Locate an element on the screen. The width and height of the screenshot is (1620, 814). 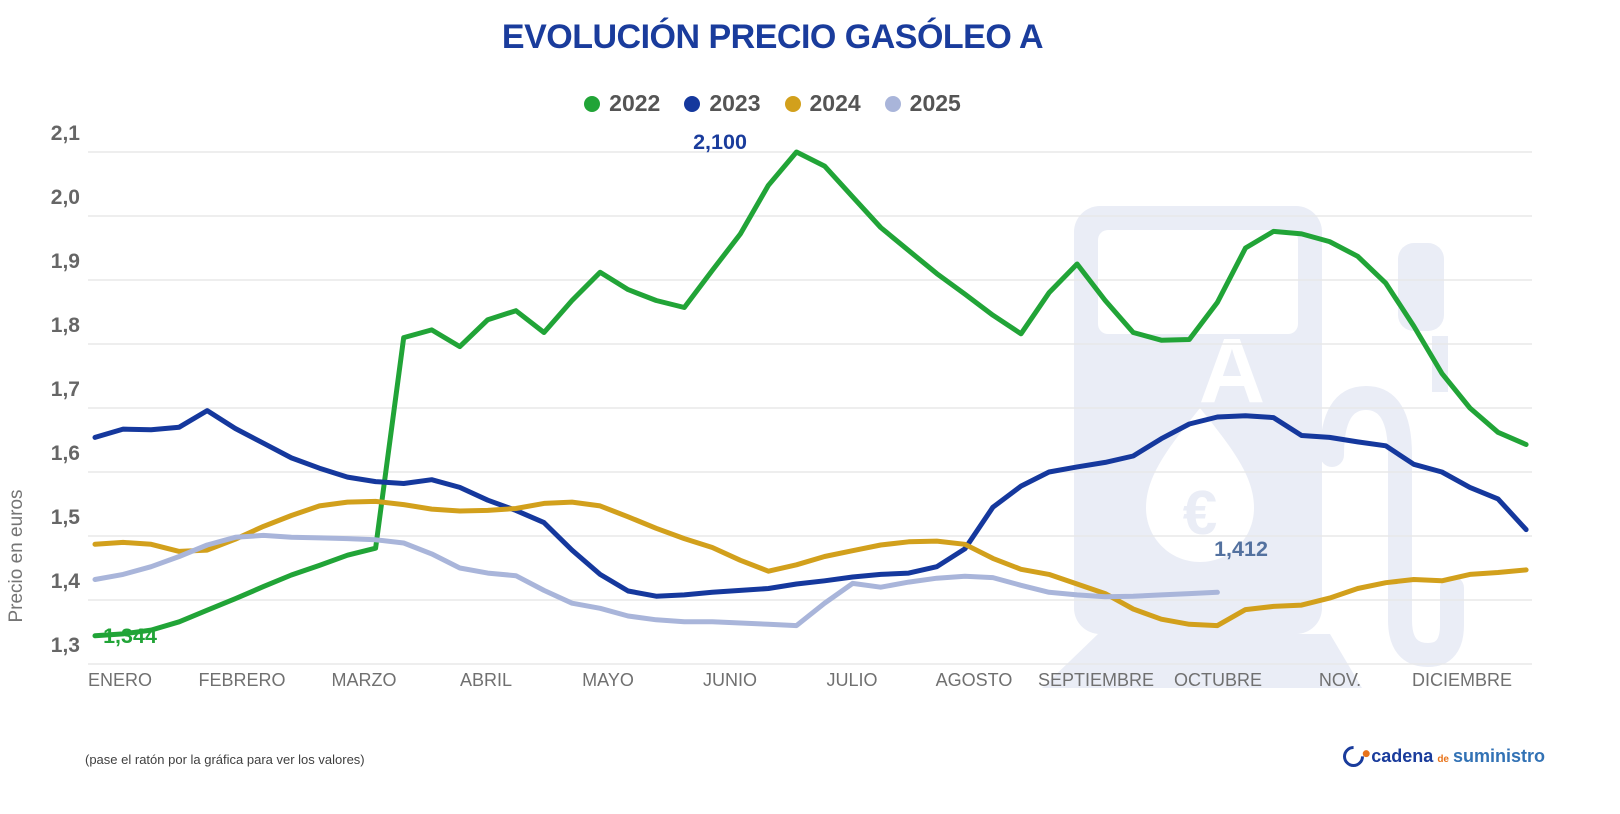
legend-label-2025: 2025 is located at coordinates (935, 103).